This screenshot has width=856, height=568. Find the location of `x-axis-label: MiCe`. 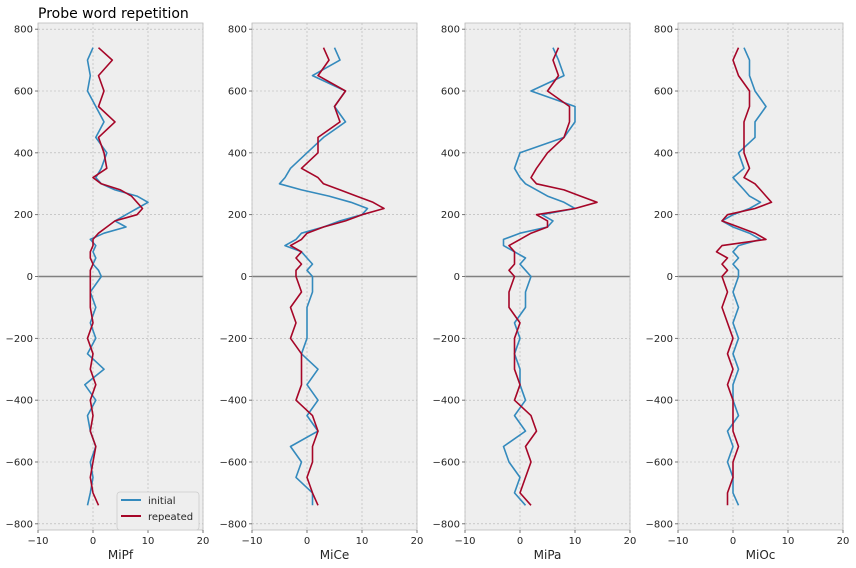

x-axis-label: MiCe is located at coordinates (334, 555).